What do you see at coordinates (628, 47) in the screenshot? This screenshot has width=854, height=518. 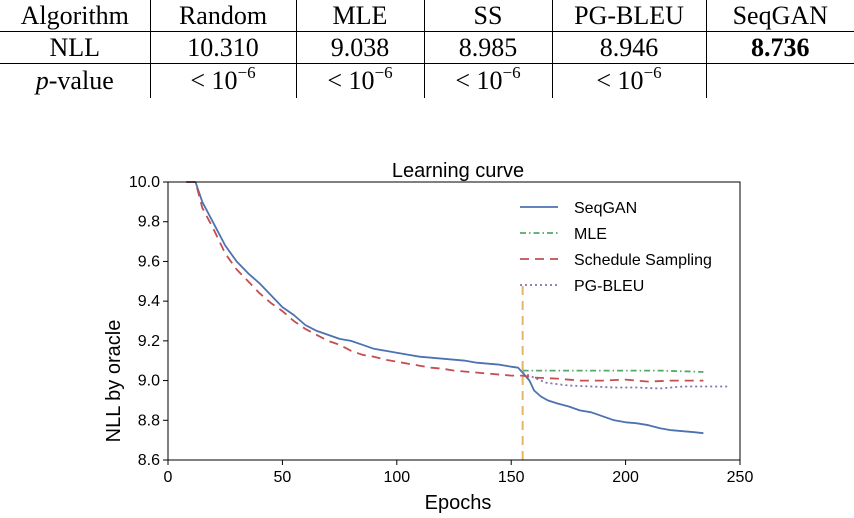 I see `nll-pg-bleu: 8.946` at bounding box center [628, 47].